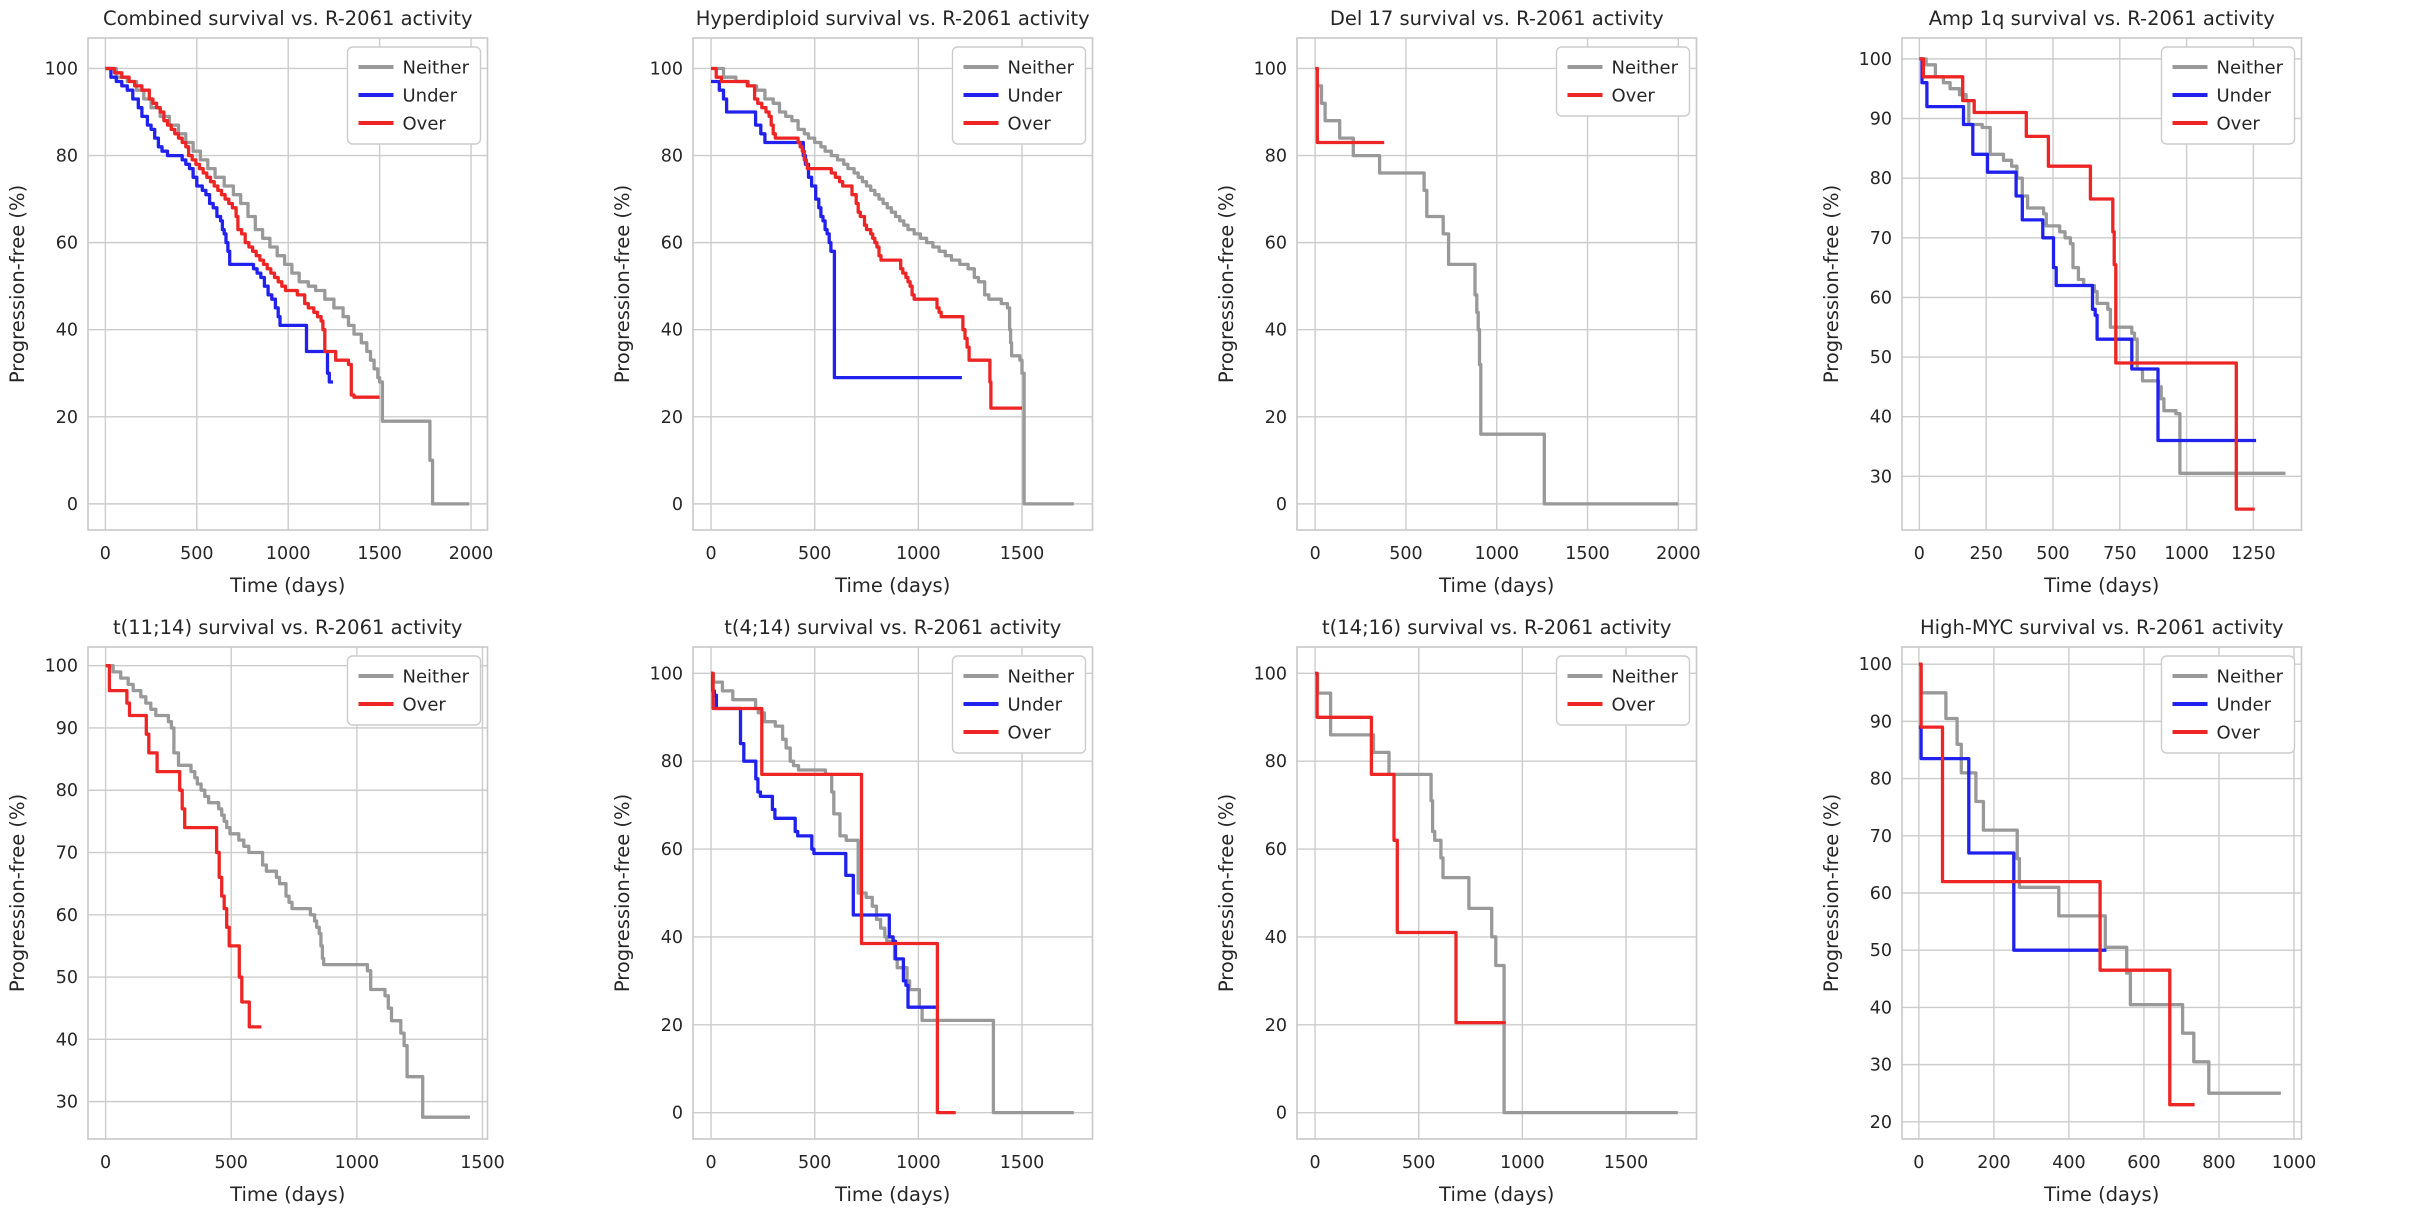 Image resolution: width=2418 pixels, height=1218 pixels. I want to click on x-tick-label: 2000, so click(471, 554).